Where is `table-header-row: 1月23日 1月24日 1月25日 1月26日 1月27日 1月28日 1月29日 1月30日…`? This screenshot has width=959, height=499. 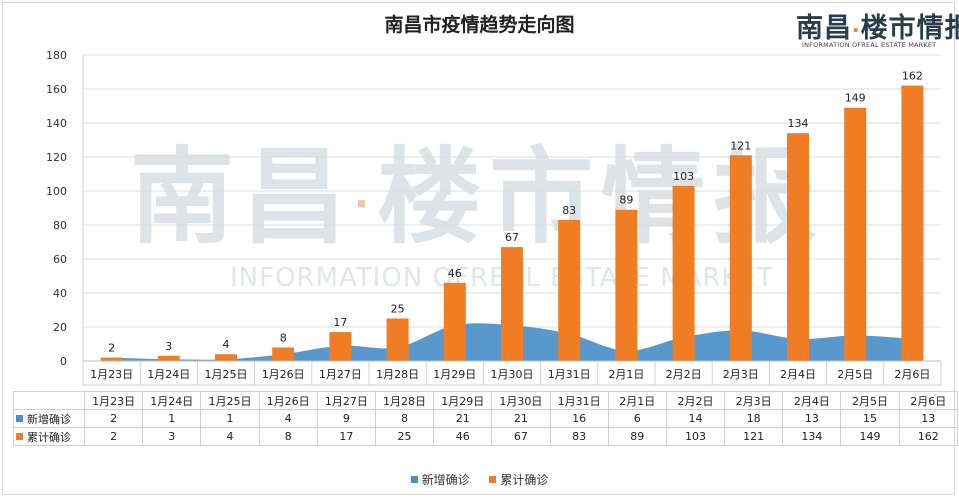 table-header-row: 1月23日 1月24日 1月25日 1月26日 1月27日 1月28日 1月29日 1月30日… is located at coordinates (485, 400).